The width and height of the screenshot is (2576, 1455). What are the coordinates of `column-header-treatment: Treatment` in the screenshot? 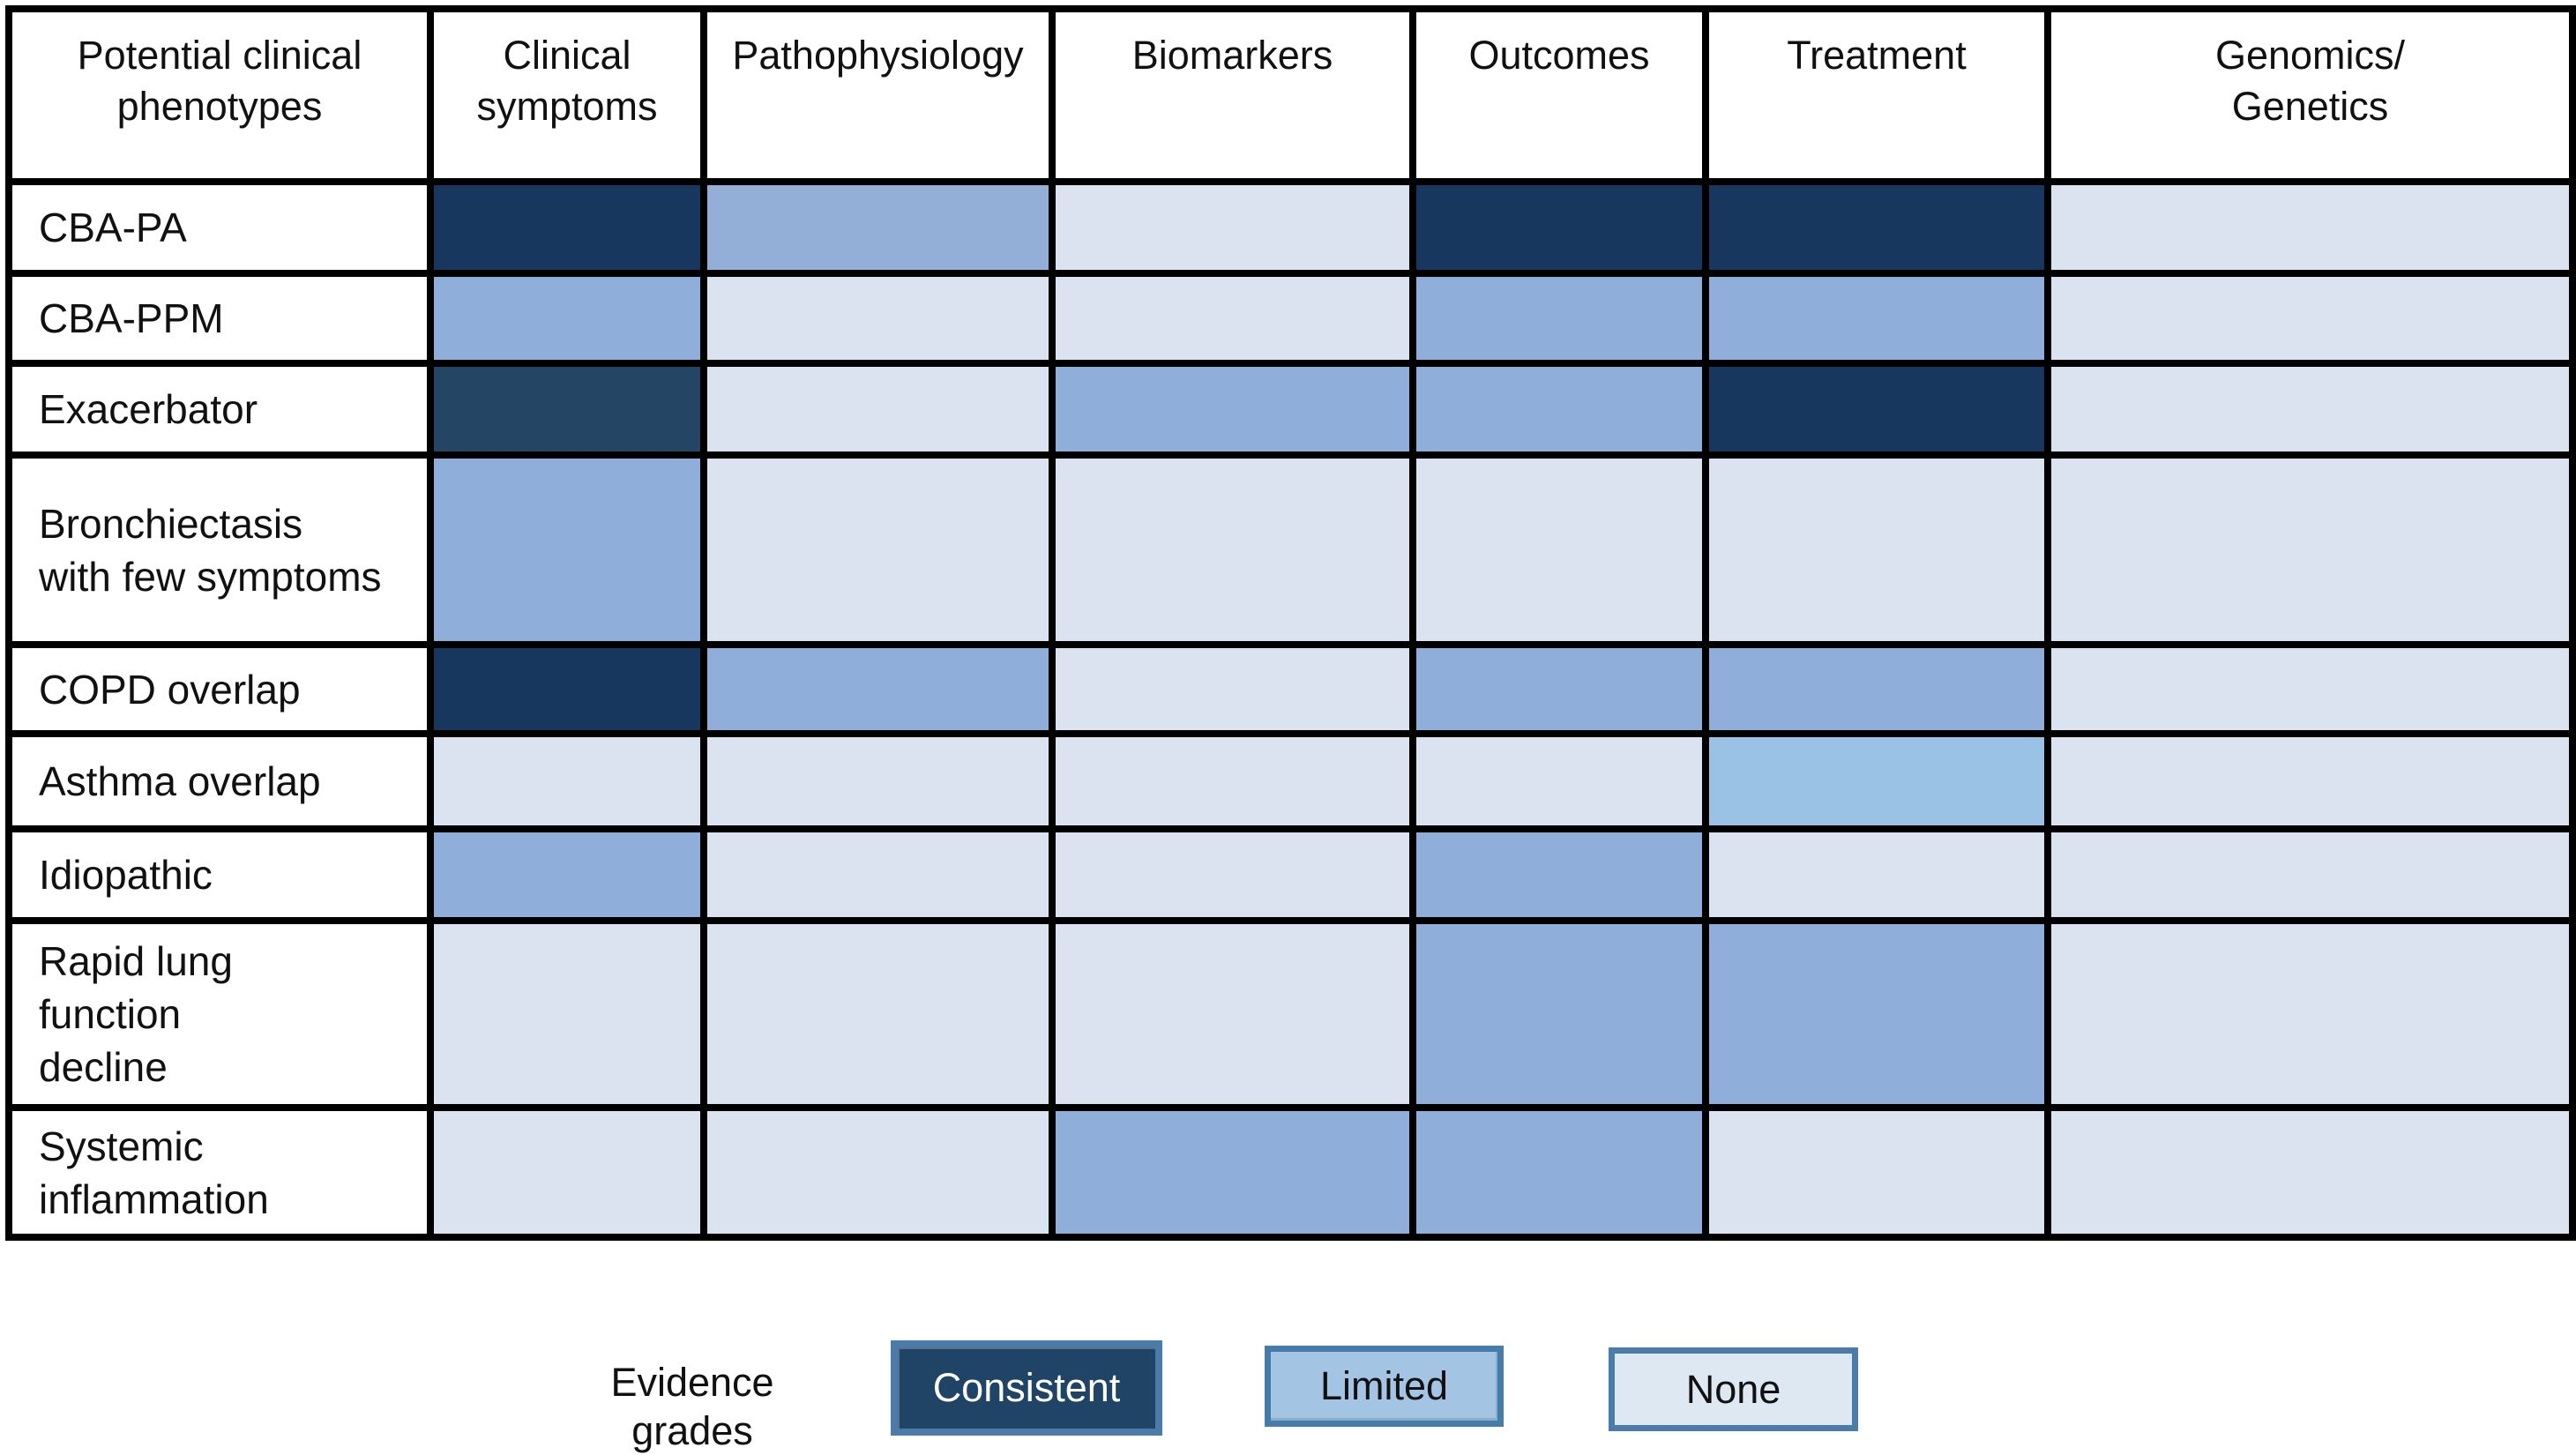 It's located at (1876, 95).